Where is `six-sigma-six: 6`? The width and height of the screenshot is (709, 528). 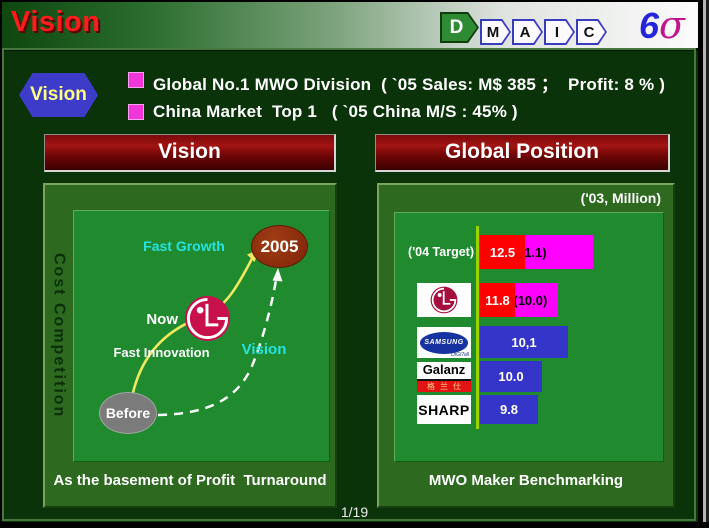
six-sigma-six: 6 is located at coordinates (649, 25).